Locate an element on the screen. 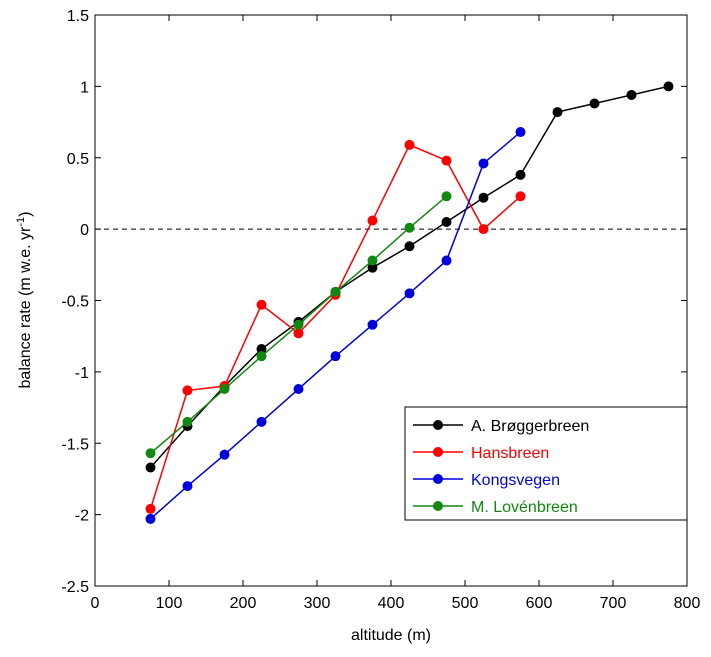 The width and height of the screenshot is (711, 657). y-tick-label: 0.5 is located at coordinates (78, 159).